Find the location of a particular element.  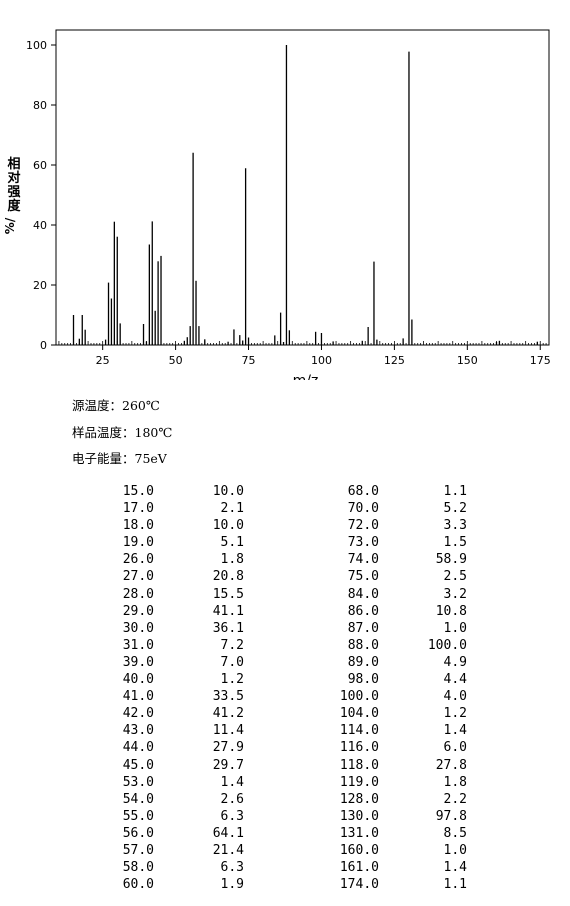

x-tick-label: 25 is located at coordinates (103, 360).